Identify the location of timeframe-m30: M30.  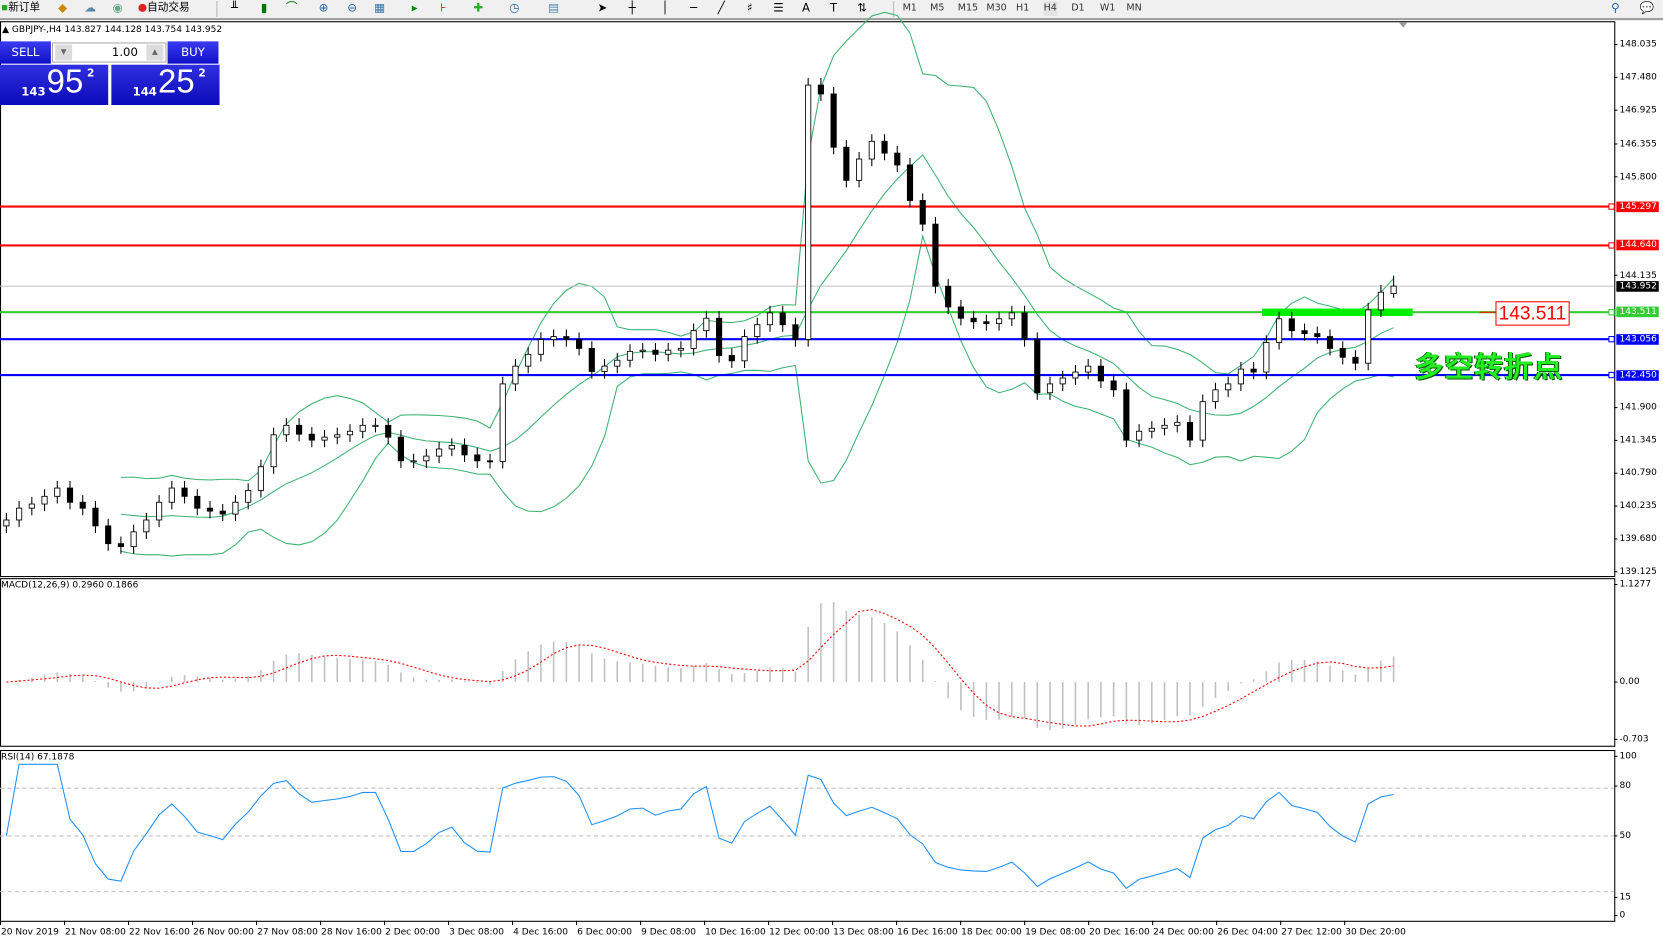
(996, 8).